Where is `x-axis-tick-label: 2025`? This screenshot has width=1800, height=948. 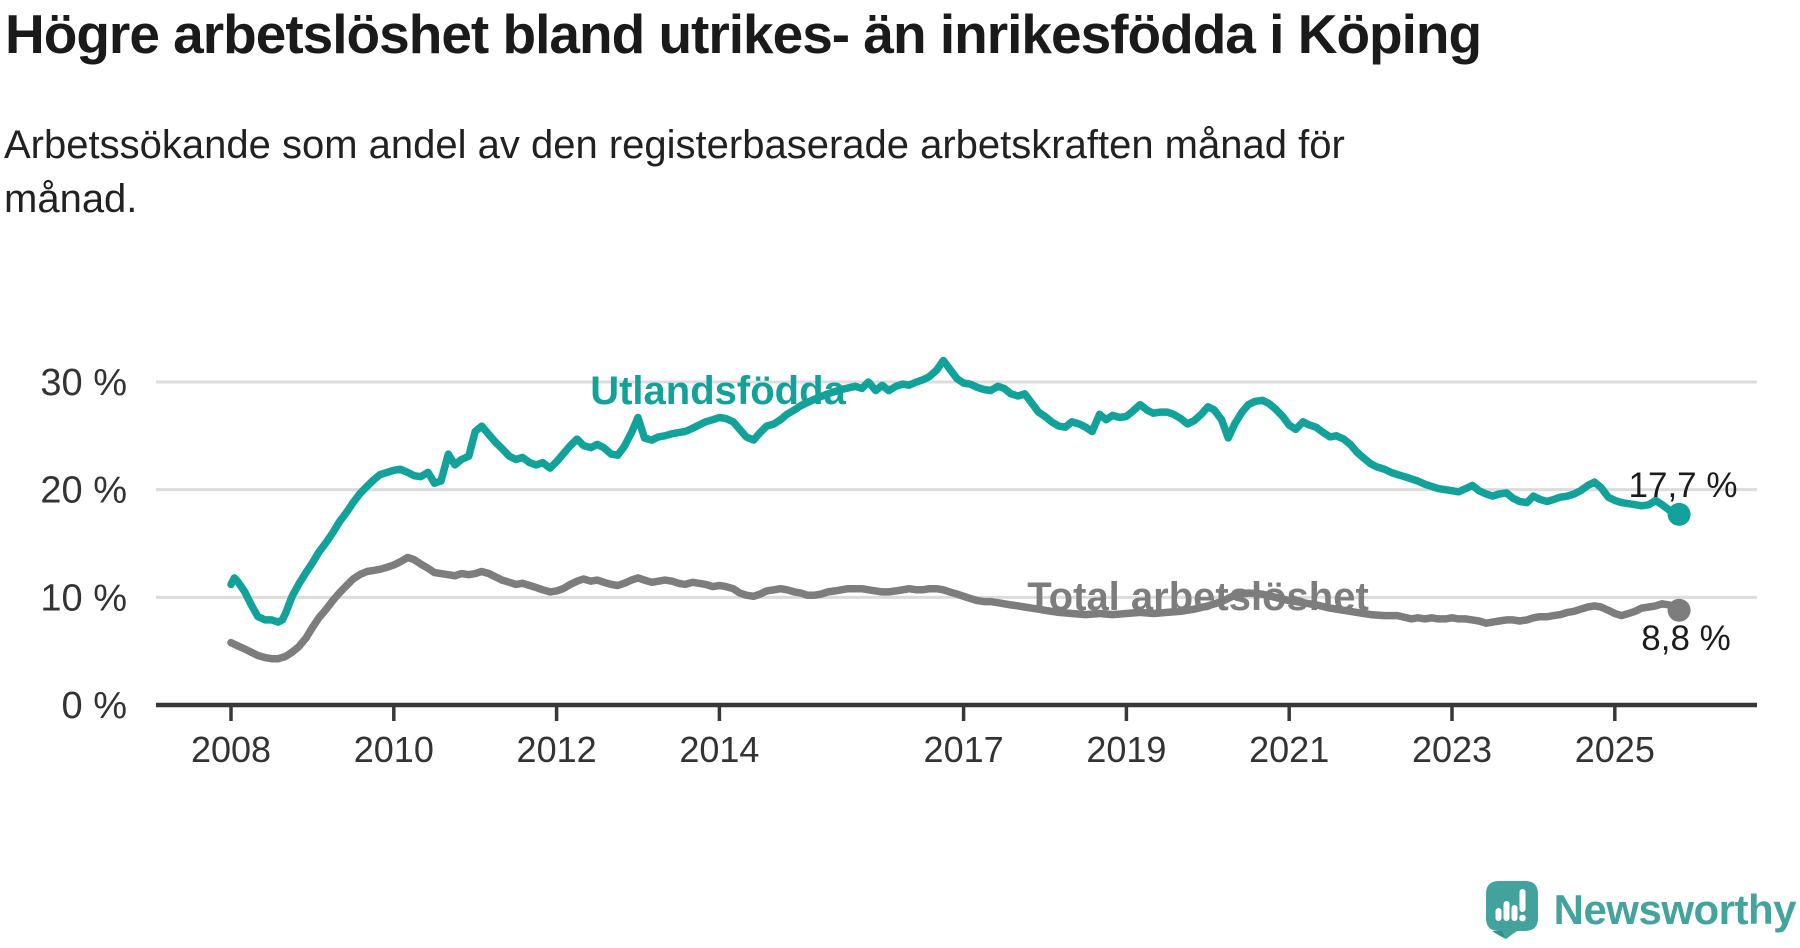
x-axis-tick-label: 2025 is located at coordinates (1615, 749).